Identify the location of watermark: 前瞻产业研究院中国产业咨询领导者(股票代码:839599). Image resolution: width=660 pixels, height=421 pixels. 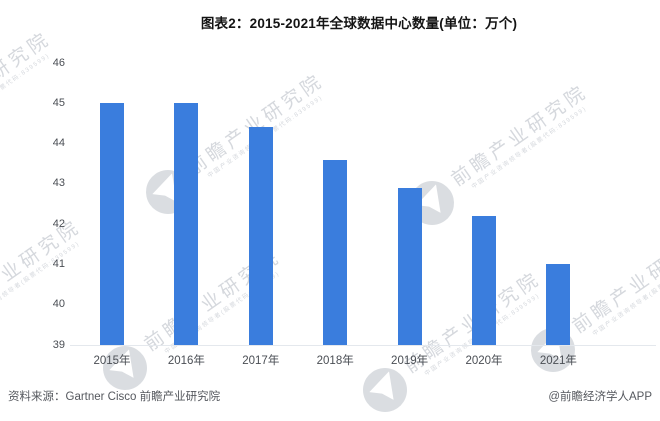
(501, 154).